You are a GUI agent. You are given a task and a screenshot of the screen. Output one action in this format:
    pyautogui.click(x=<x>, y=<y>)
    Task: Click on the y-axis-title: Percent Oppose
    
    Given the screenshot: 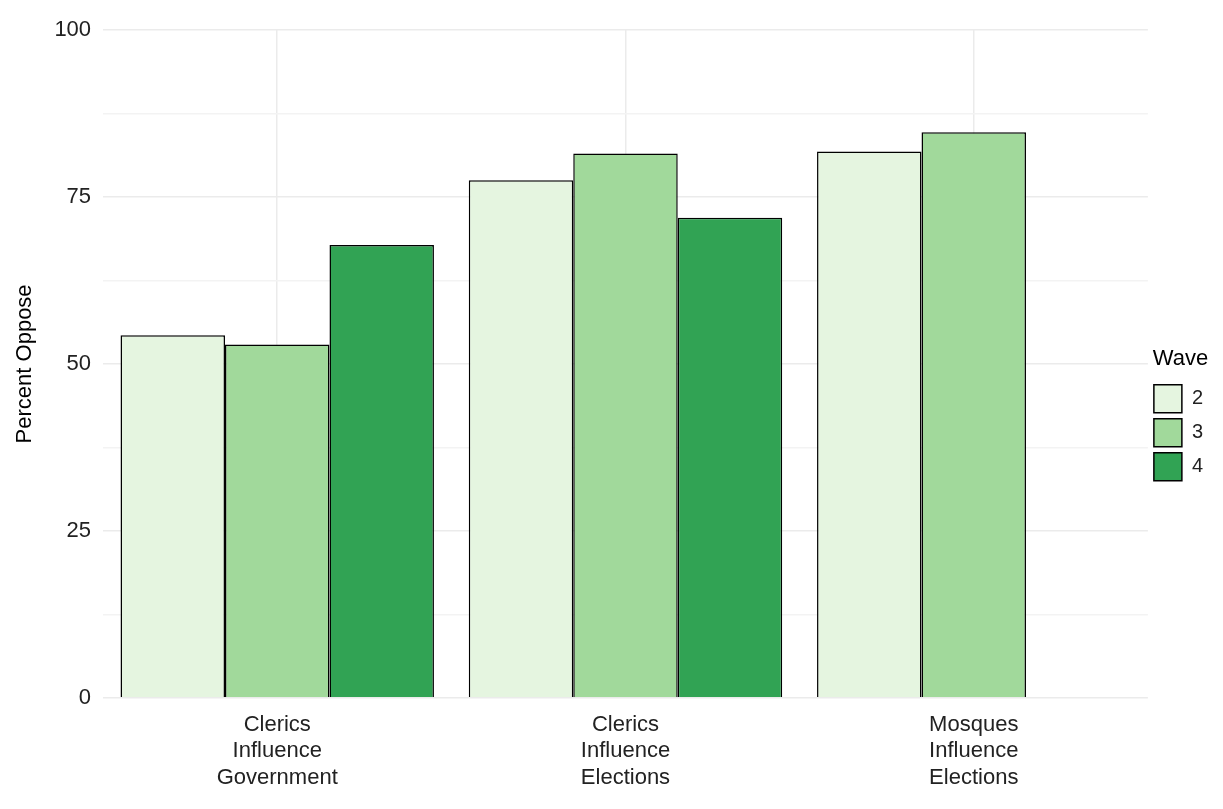 What is the action you would take?
    pyautogui.click(x=24, y=364)
    